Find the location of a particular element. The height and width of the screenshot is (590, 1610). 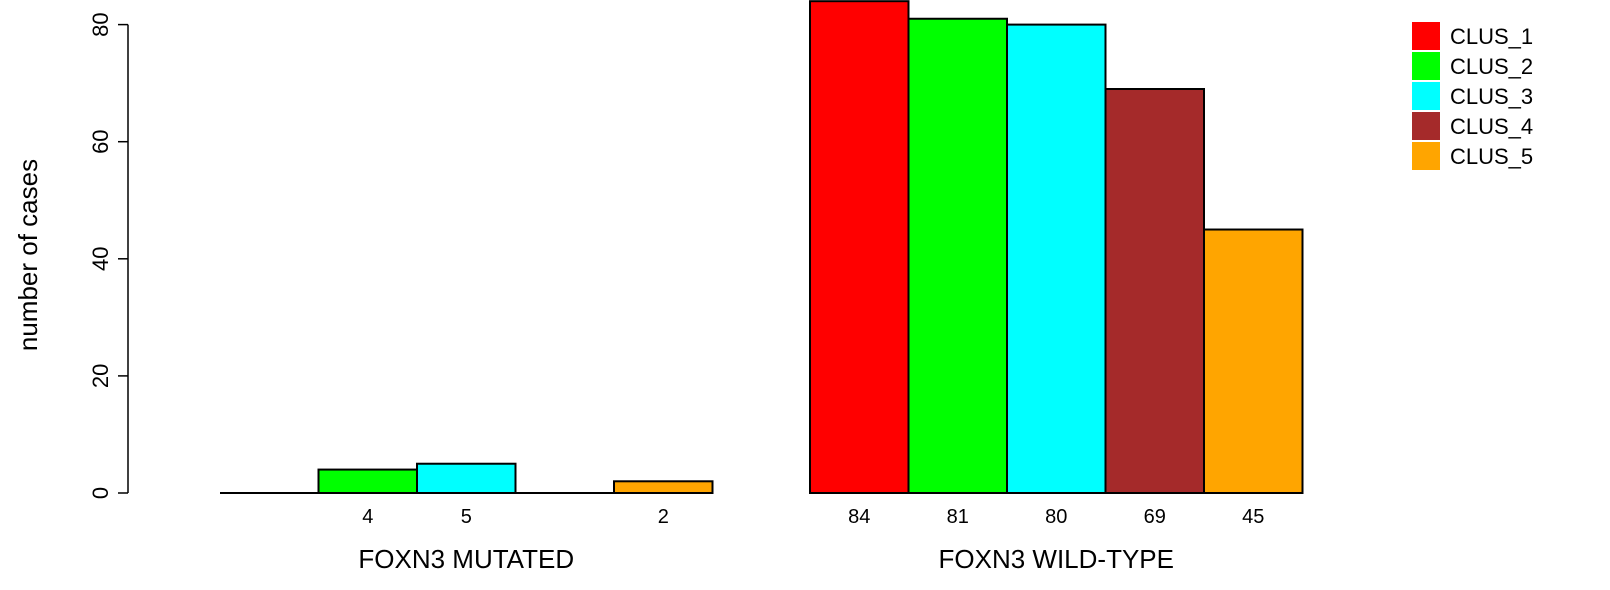

group-labels: FOXN3 MUTATED FOXN3 WILD-TYPE is located at coordinates (766, 559).